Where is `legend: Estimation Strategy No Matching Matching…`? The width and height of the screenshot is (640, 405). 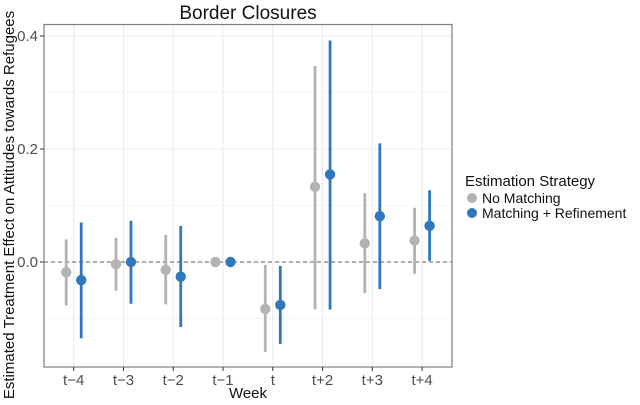
legend: Estimation Strategy No Matching Matching… is located at coordinates (545, 197).